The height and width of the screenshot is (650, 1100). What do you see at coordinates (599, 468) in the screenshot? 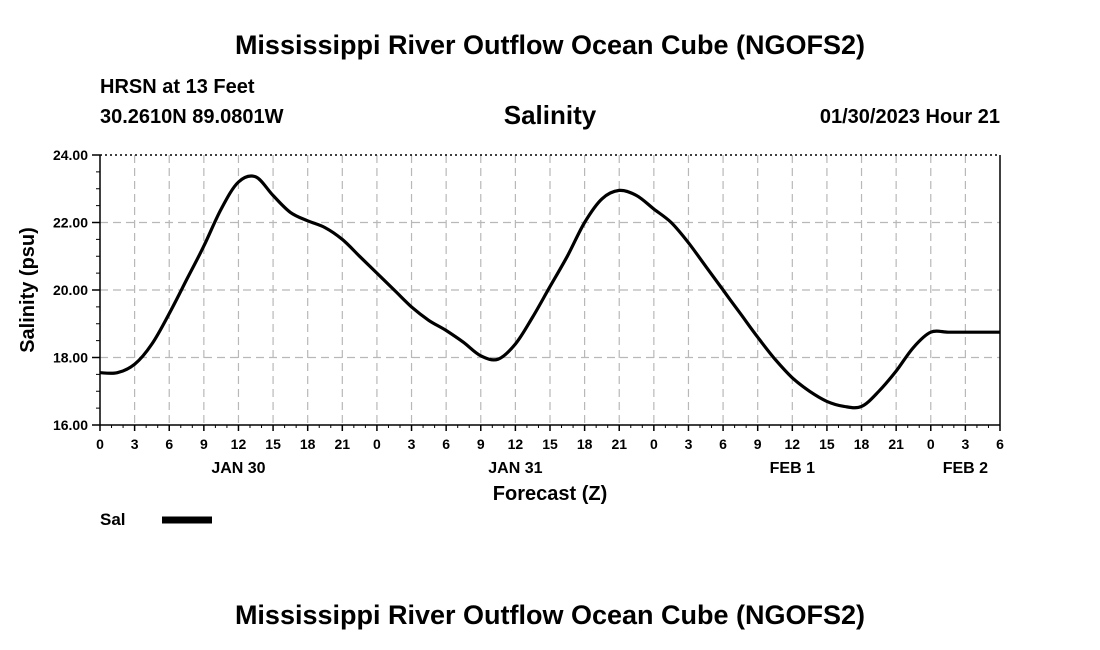
I see `day-labels: JAN 30 JAN 31 FEB 1 FEB 2` at bounding box center [599, 468].